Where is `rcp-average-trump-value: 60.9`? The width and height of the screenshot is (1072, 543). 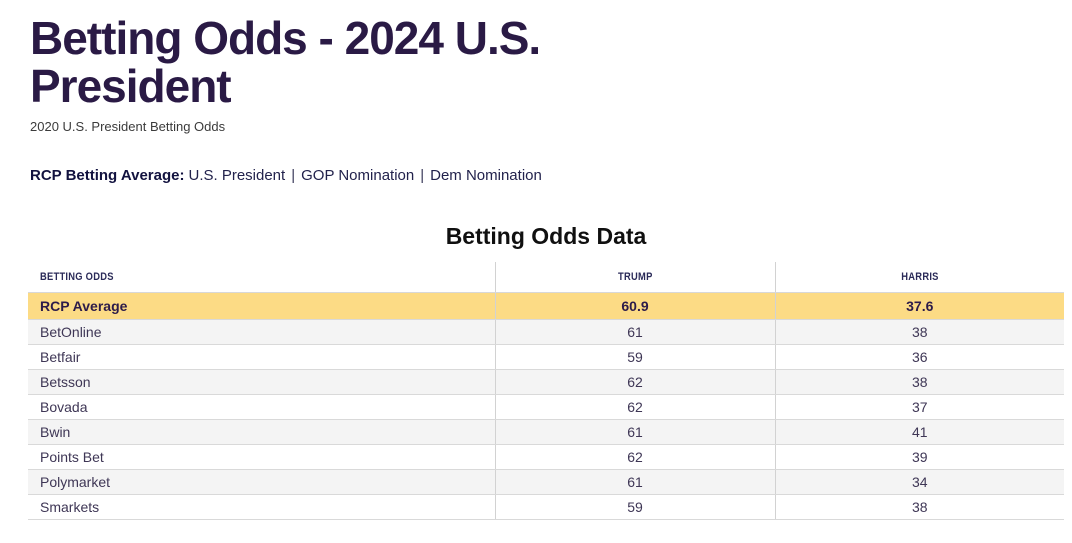 rcp-average-trump-value: 60.9 is located at coordinates (634, 306).